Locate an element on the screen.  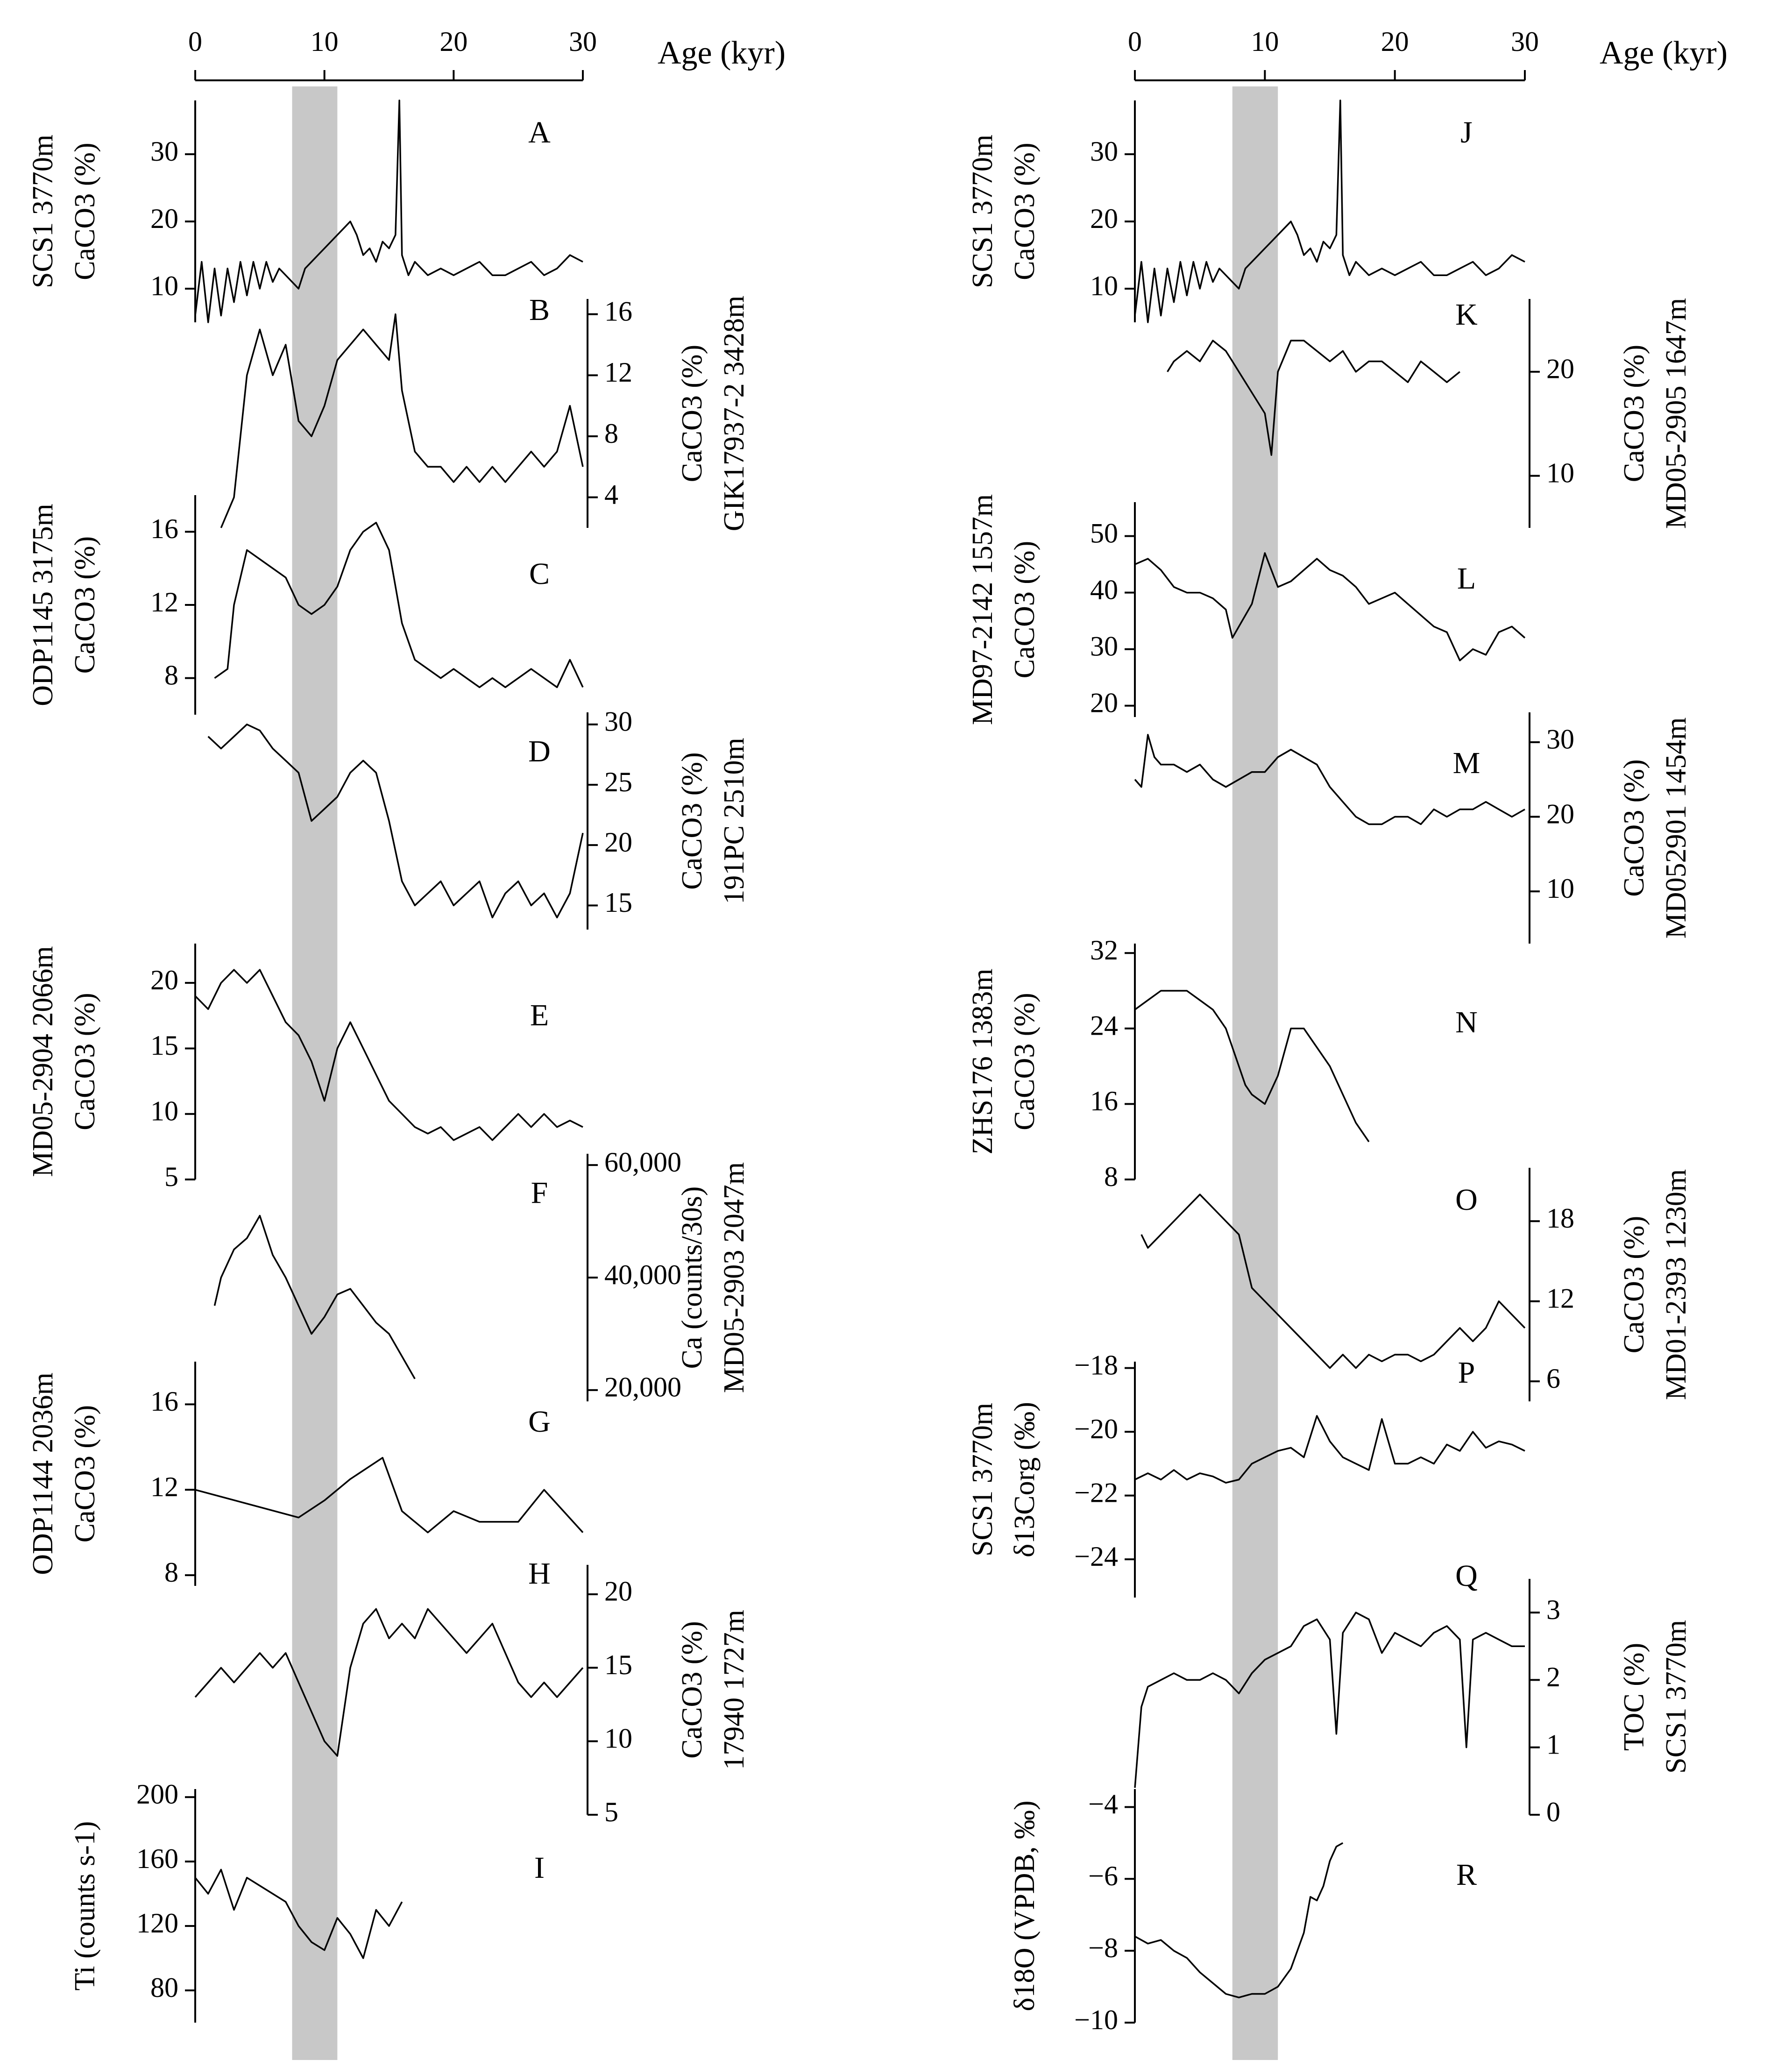
y-tick-label-P: −18 is located at coordinates (1096, 1365).